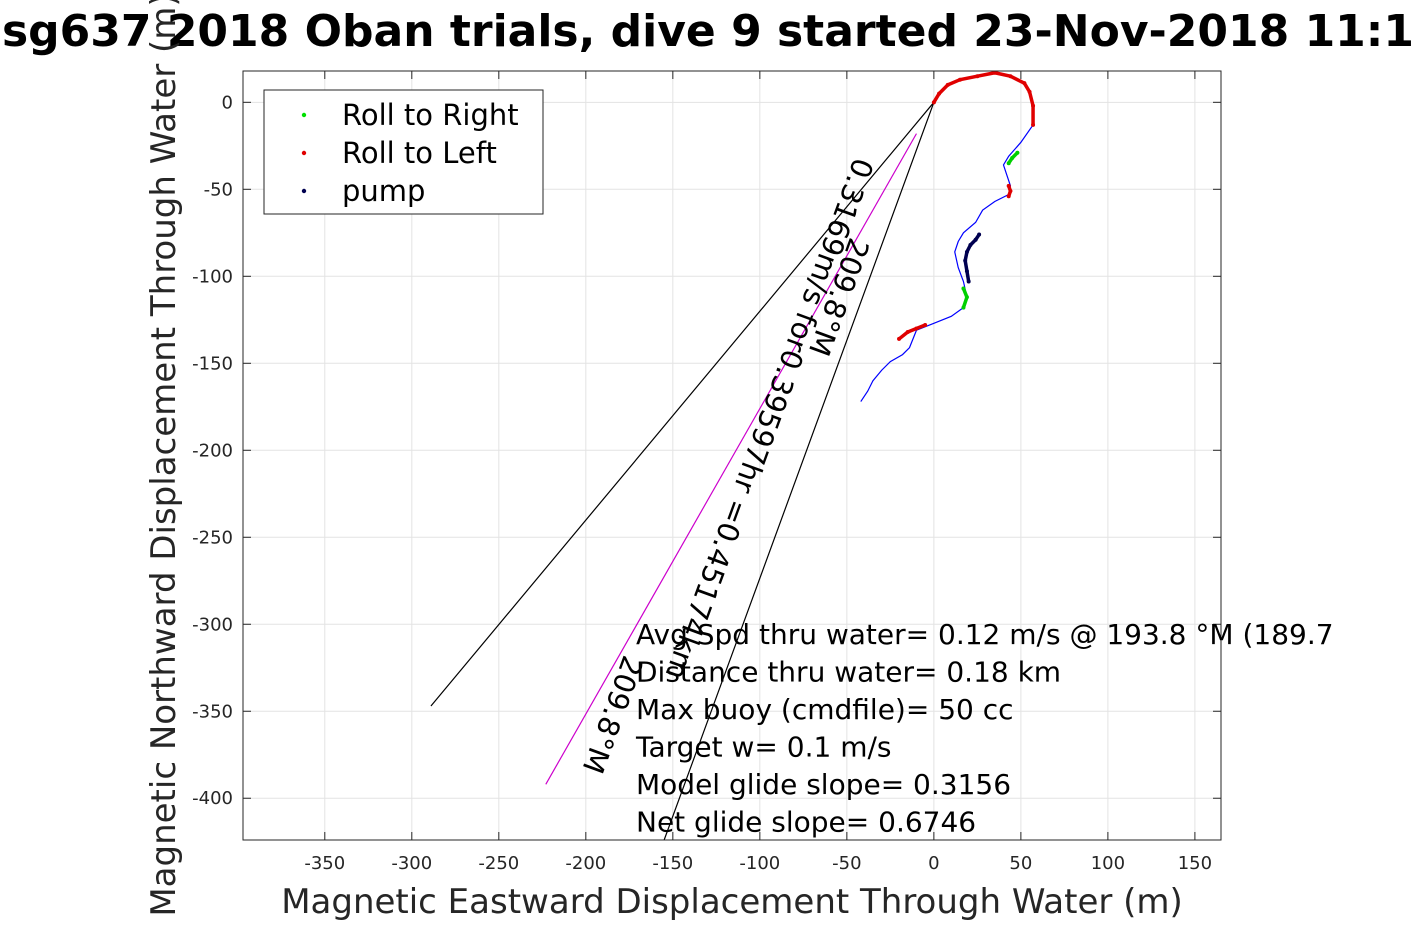 The image size is (1417, 945). I want to click on stats-annotation: Target w= 0.1 m/s, so click(763, 747).